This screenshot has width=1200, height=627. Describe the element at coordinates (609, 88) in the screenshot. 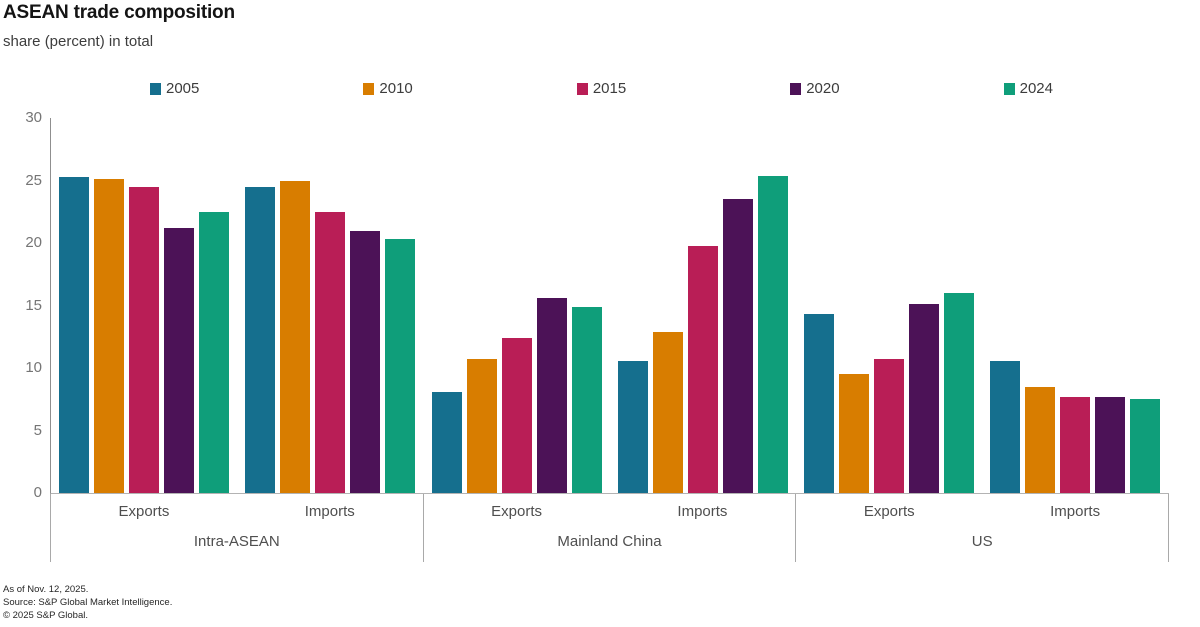

I see `legend-label: 2015` at that location.